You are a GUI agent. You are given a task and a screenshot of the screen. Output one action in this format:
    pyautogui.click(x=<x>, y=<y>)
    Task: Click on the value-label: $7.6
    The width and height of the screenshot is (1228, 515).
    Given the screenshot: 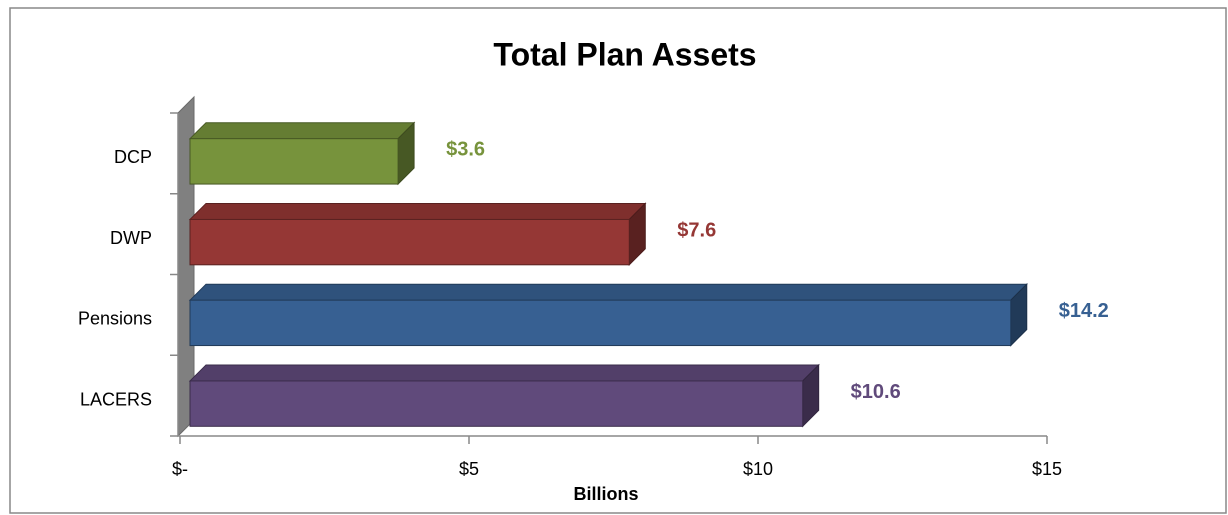 What is the action you would take?
    pyautogui.click(x=696, y=230)
    